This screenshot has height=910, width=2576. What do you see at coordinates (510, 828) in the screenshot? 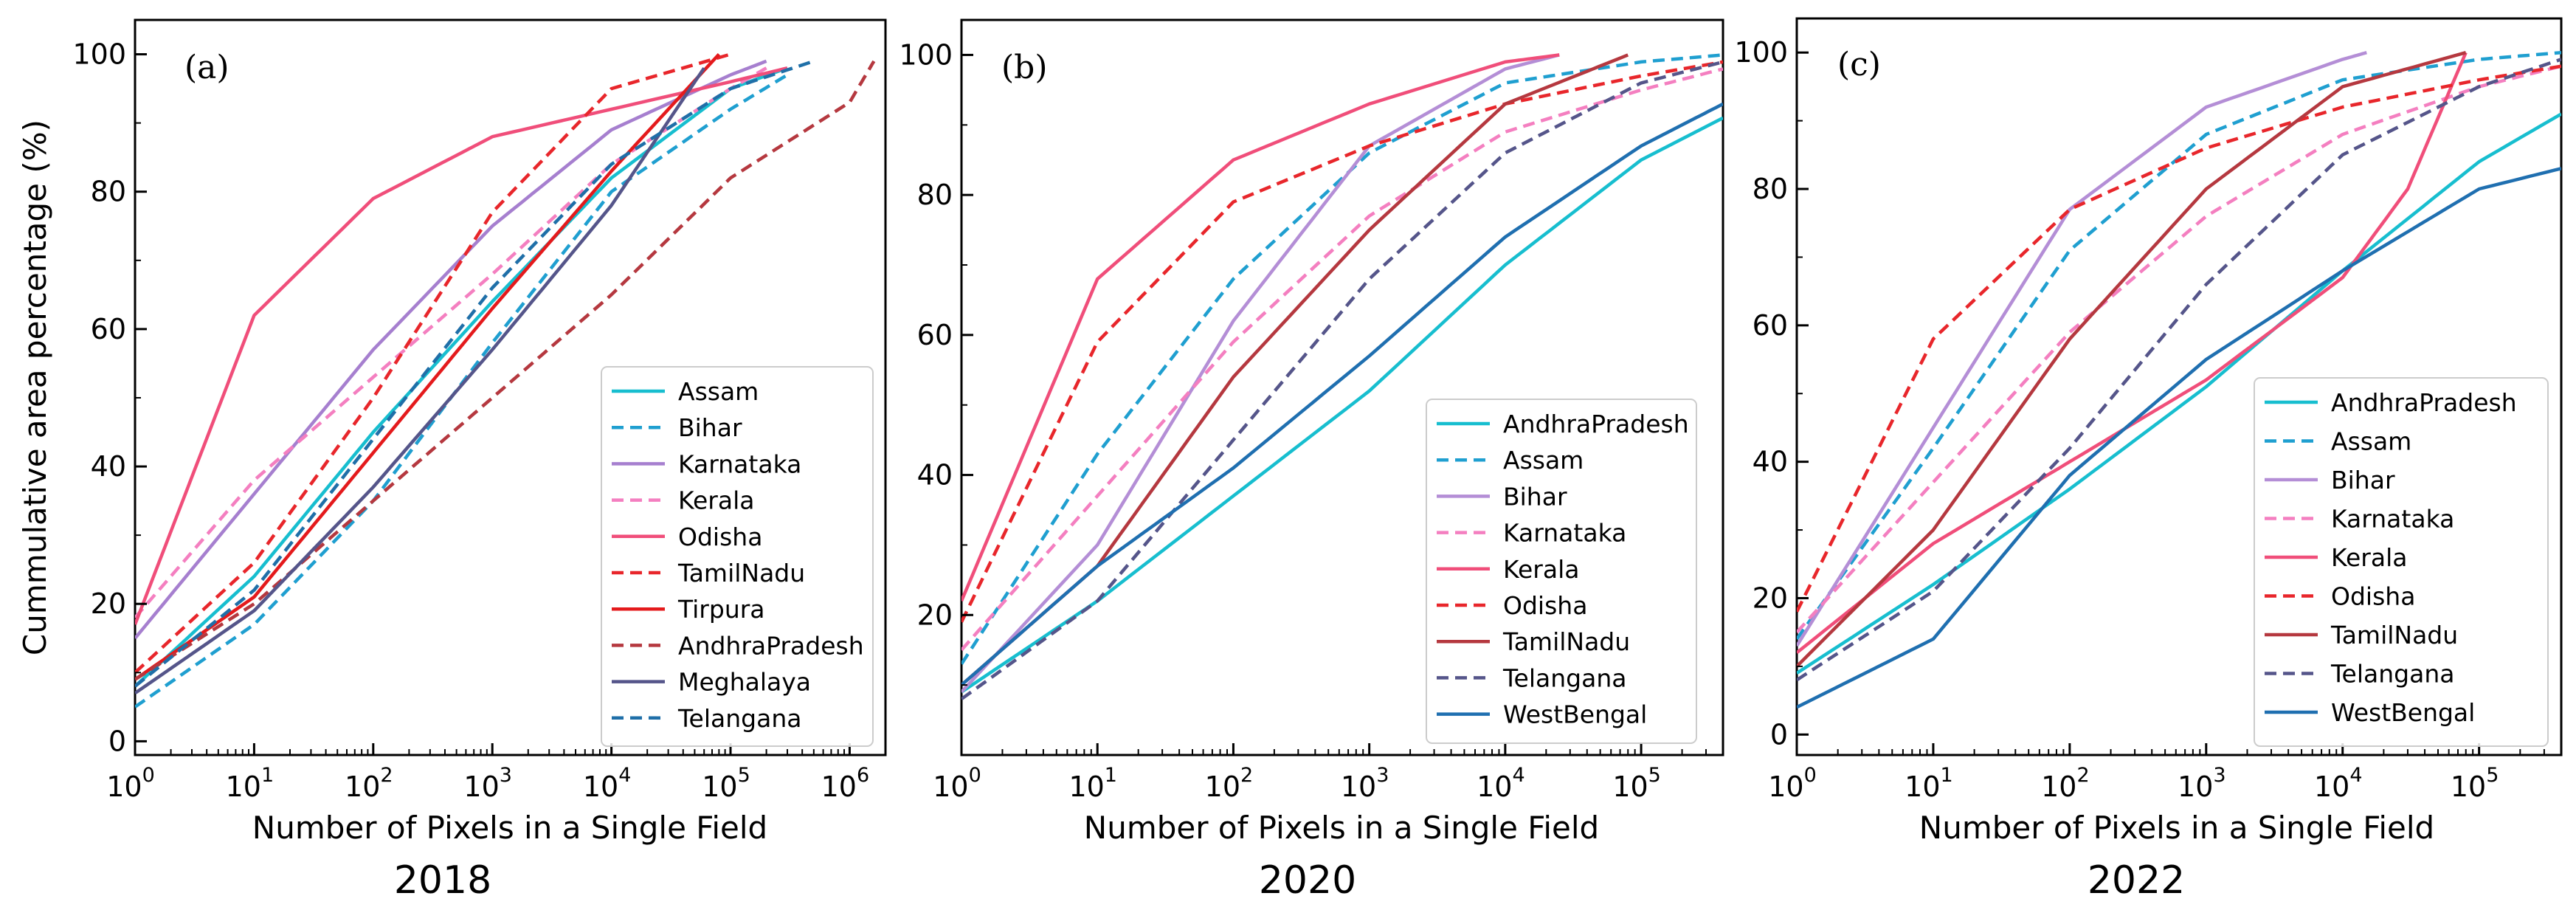
I see `x-axis-title-a: Number of Pixels in a Single Field` at bounding box center [510, 828].